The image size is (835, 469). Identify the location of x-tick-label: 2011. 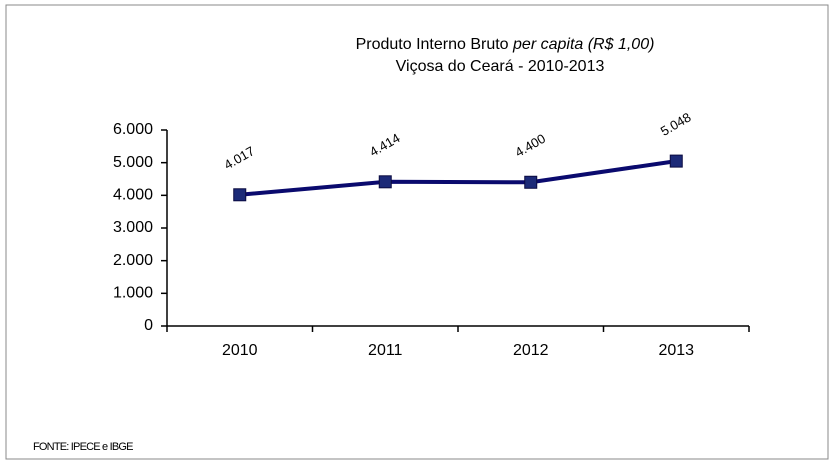
(385, 350).